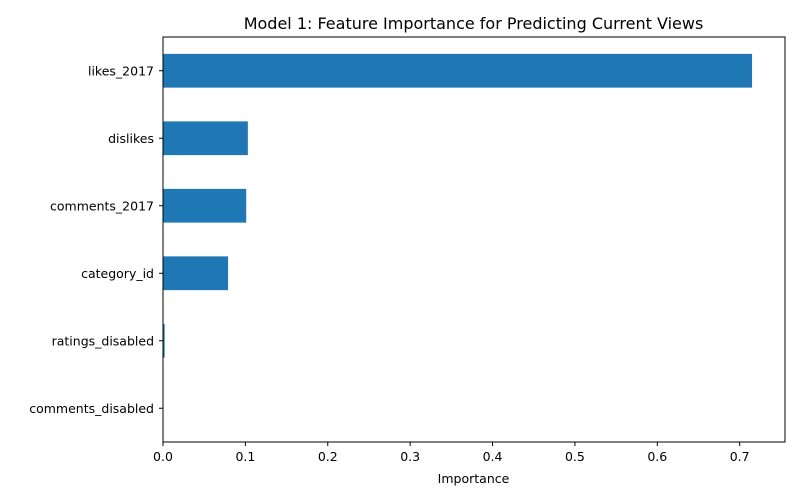  Describe the element at coordinates (657, 456) in the screenshot. I see `x-tick-label: 0.6` at that location.